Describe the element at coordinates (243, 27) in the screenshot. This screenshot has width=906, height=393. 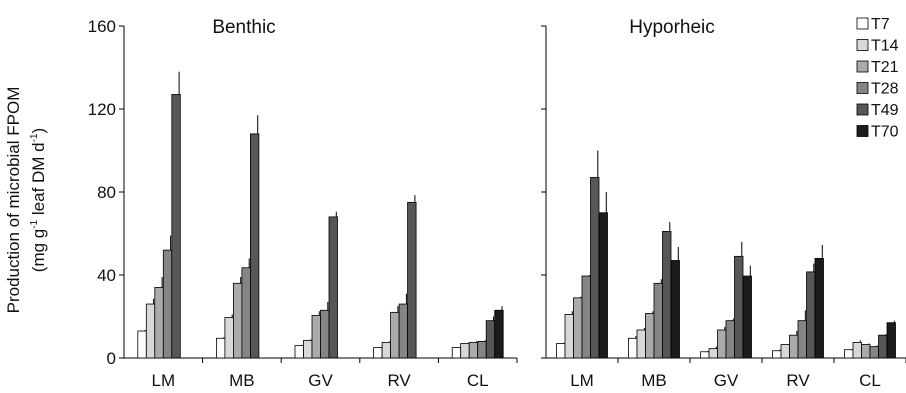
I see `panel-title: Benthic` at that location.